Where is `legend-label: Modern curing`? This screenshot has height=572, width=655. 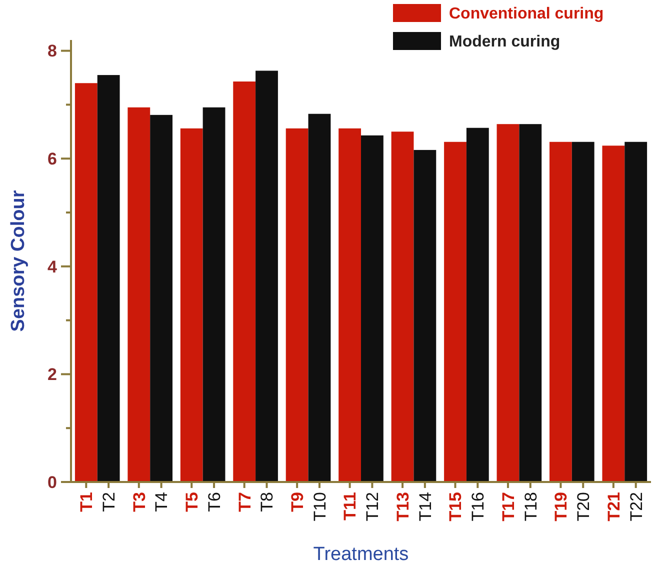
legend-label: Modern curing is located at coordinates (504, 42).